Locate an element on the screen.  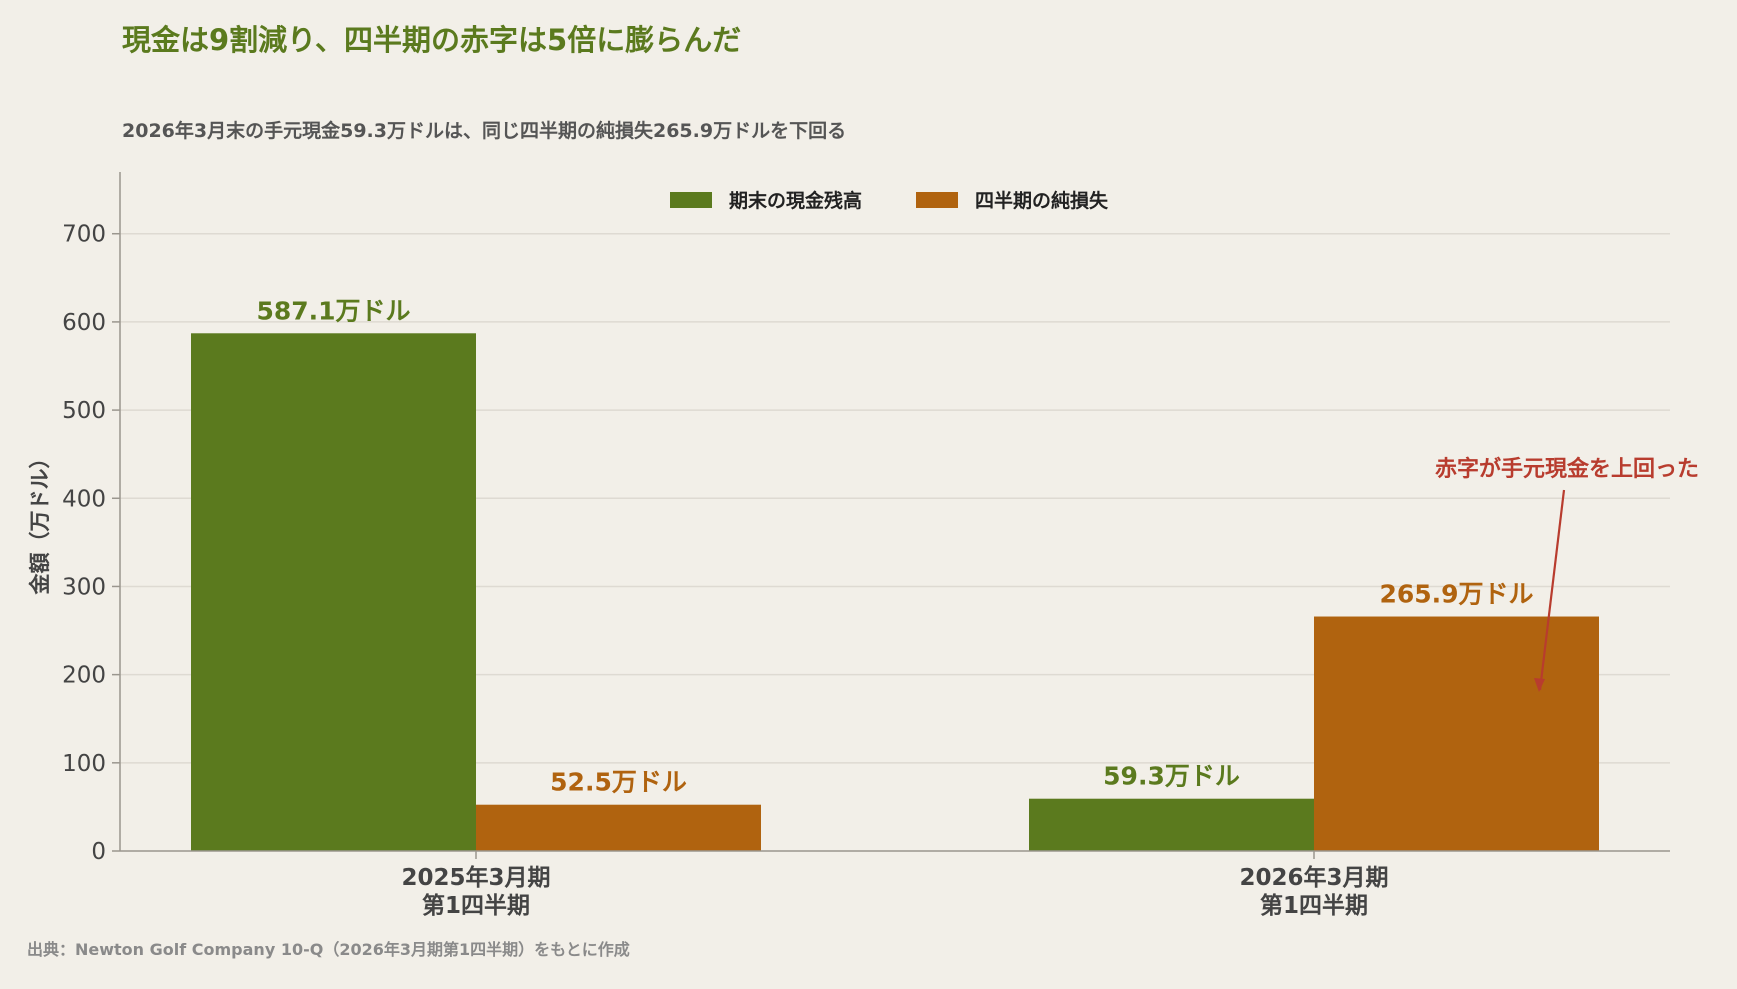
legend-label: 期末の現金残高 is located at coordinates (795, 200).